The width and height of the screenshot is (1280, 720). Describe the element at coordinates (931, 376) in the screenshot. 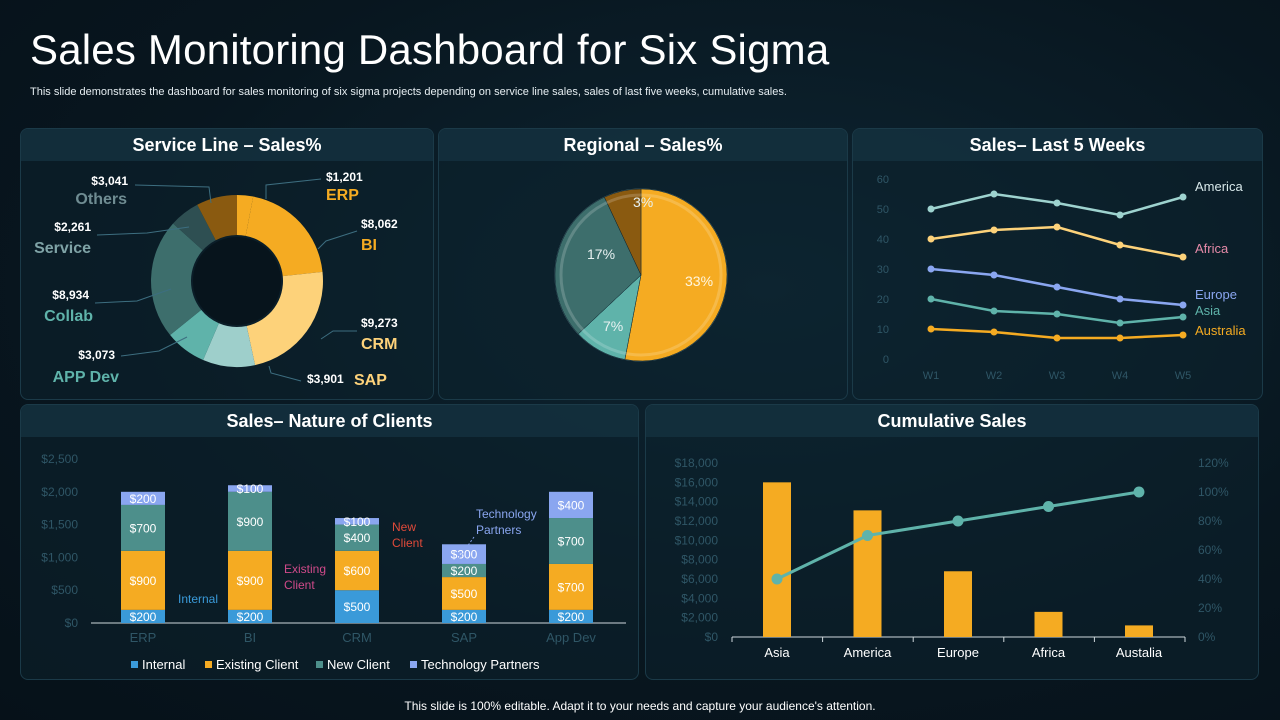

I see `weeks-xtick-W1: W1` at that location.